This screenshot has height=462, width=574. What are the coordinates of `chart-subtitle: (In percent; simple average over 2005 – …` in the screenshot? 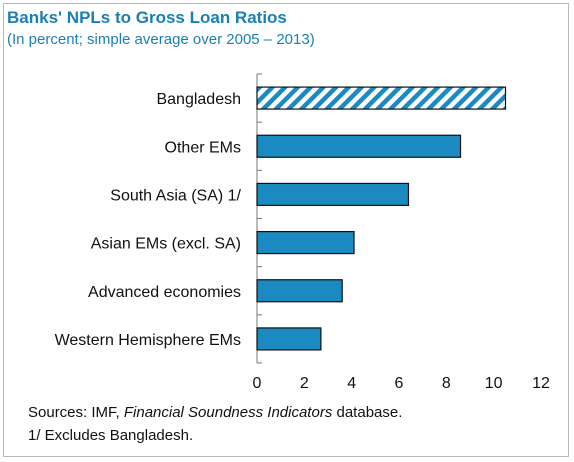 It's located at (161, 39).